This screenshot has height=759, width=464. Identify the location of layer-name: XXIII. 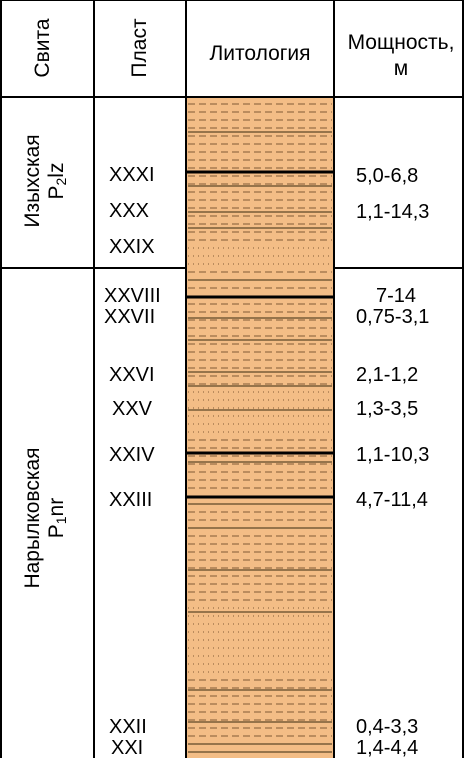
(131, 500).